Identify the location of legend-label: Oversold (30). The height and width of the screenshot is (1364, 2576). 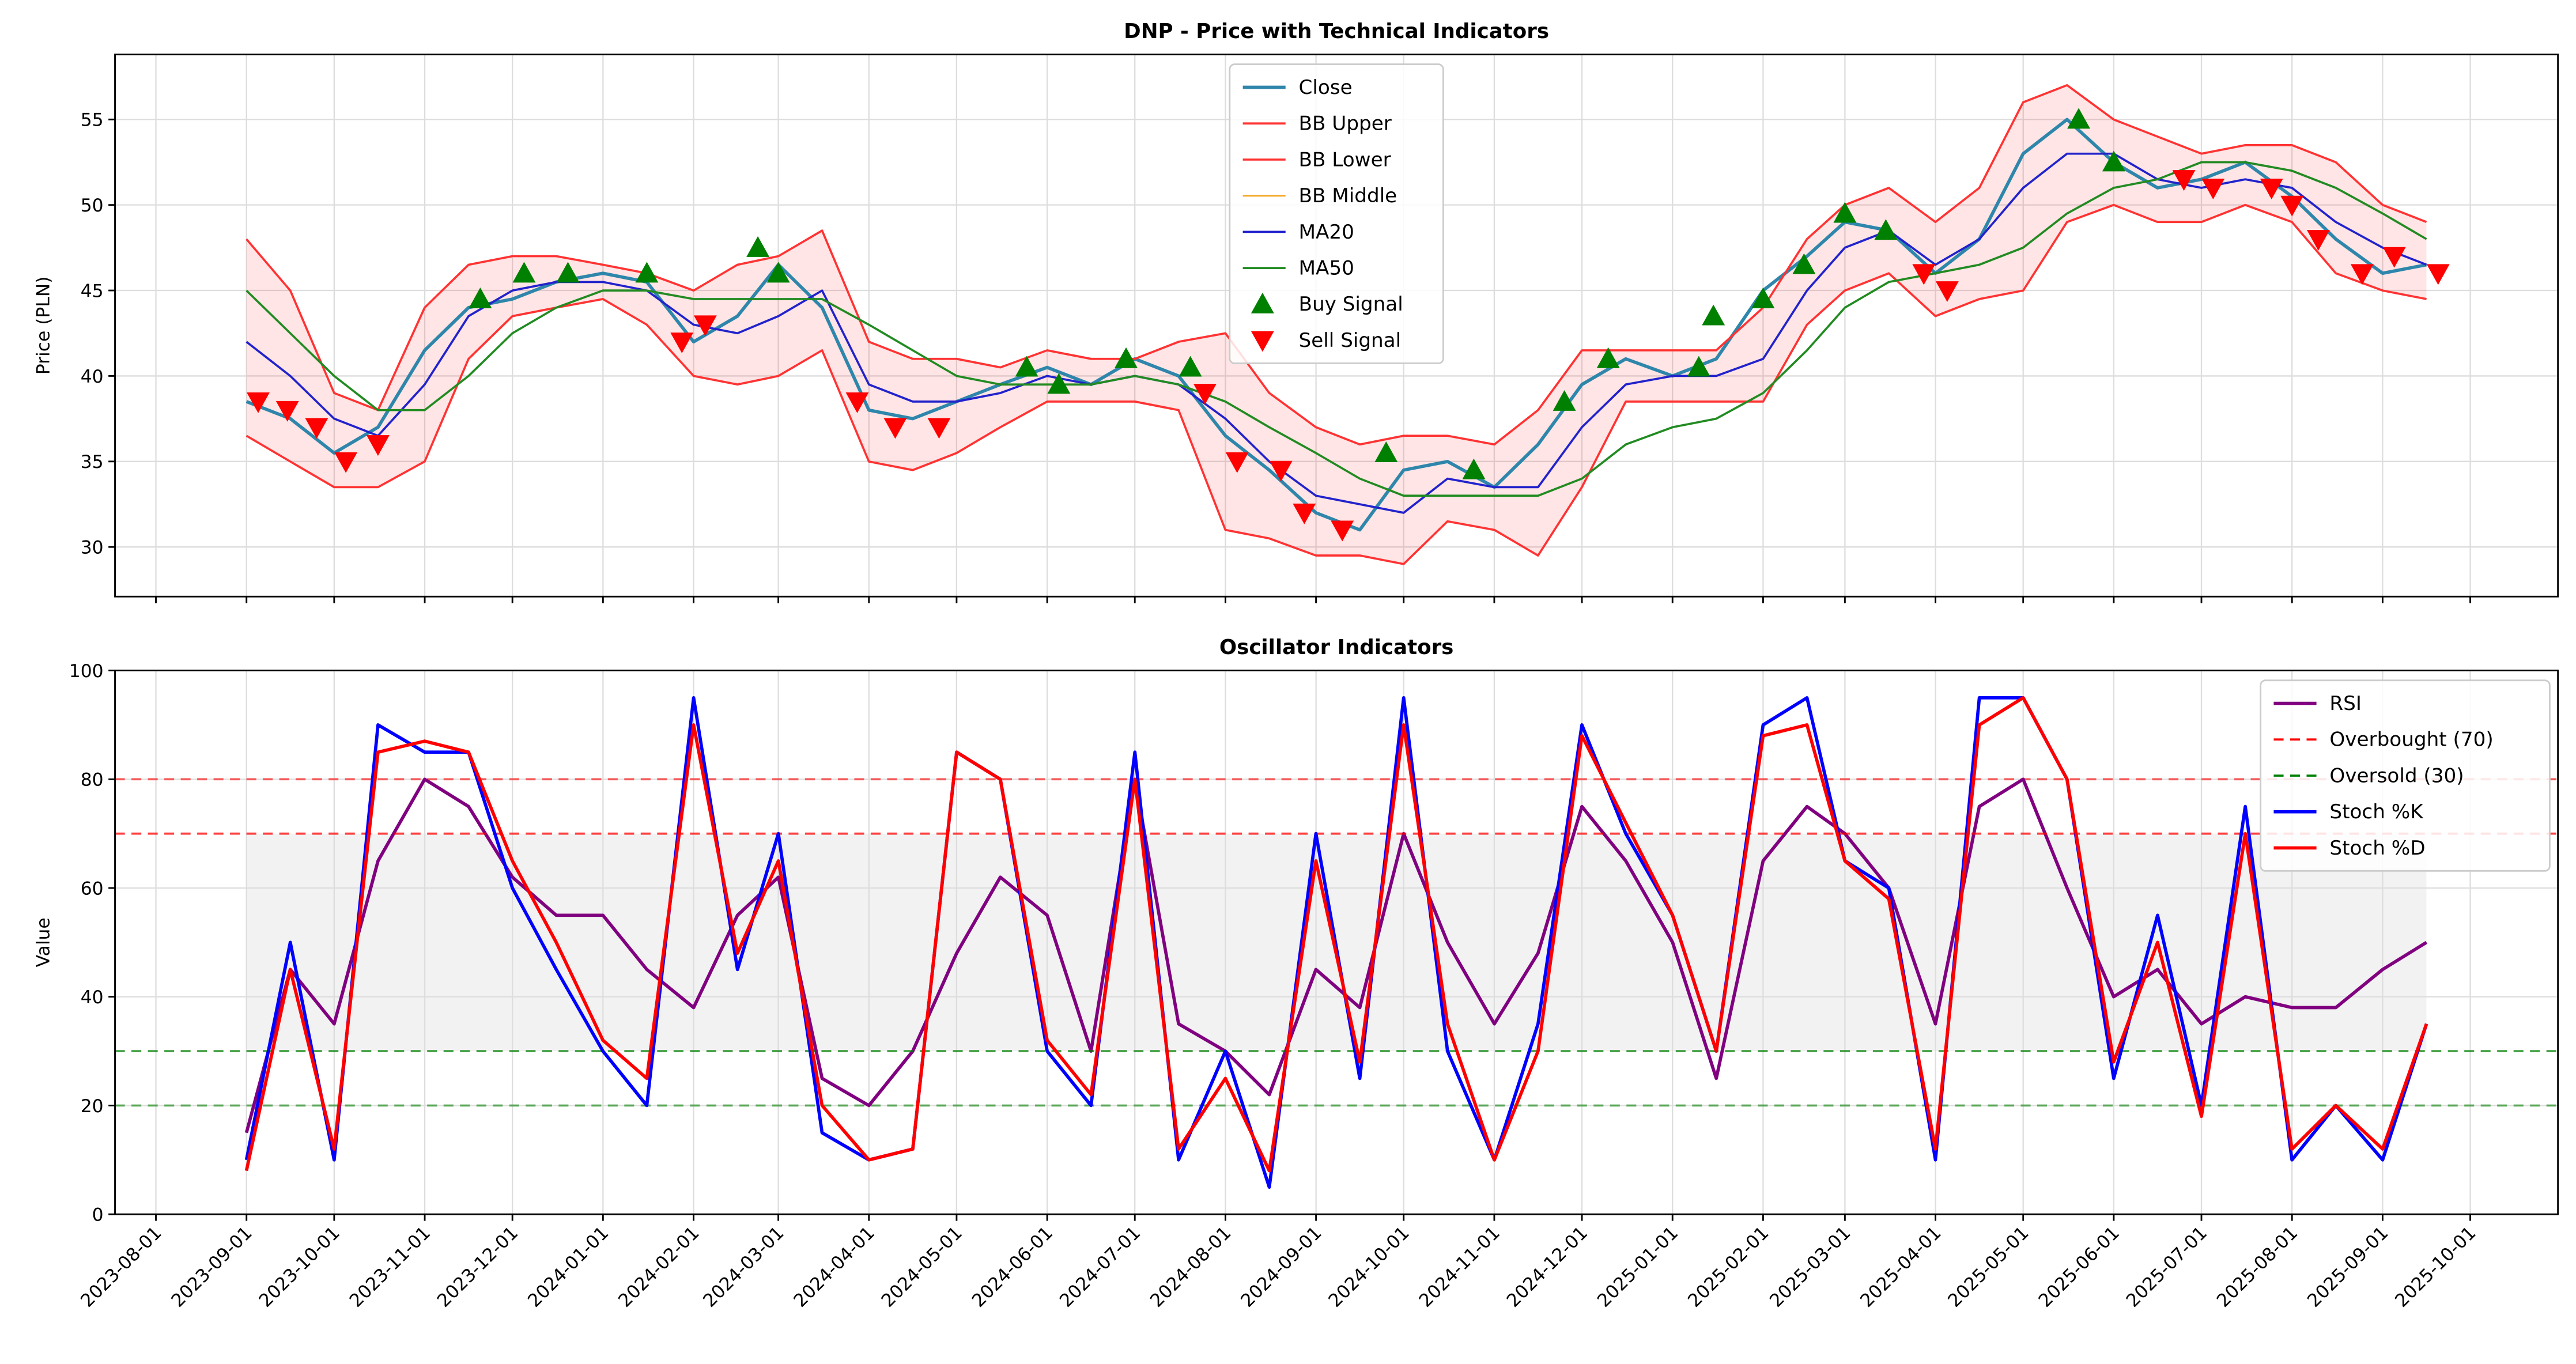
(2396, 775).